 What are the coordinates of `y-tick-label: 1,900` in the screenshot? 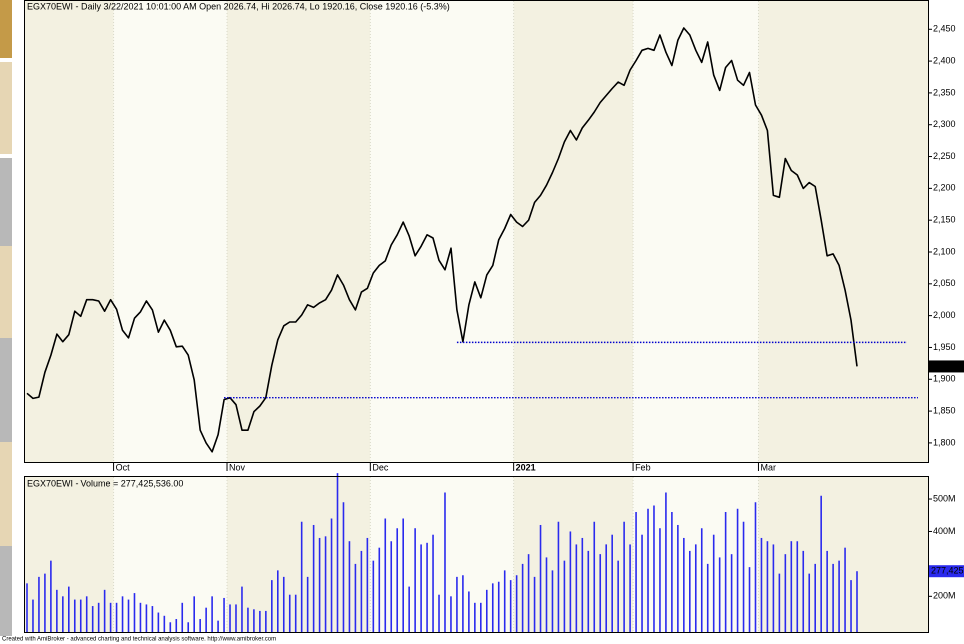 It's located at (944, 379).